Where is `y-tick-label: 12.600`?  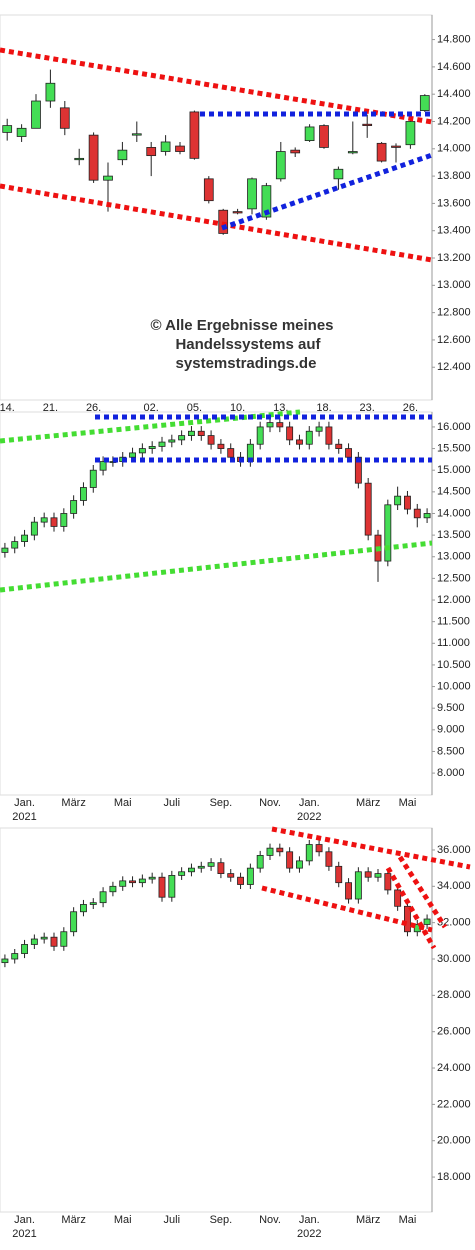 y-tick-label: 12.600 is located at coordinates (454, 340).